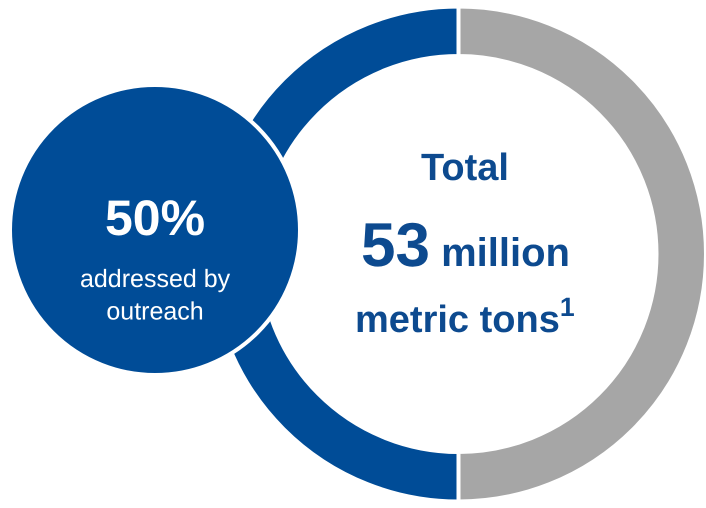 This screenshot has width=706, height=508. What do you see at coordinates (155, 218) in the screenshot?
I see `text: 50%` at bounding box center [155, 218].